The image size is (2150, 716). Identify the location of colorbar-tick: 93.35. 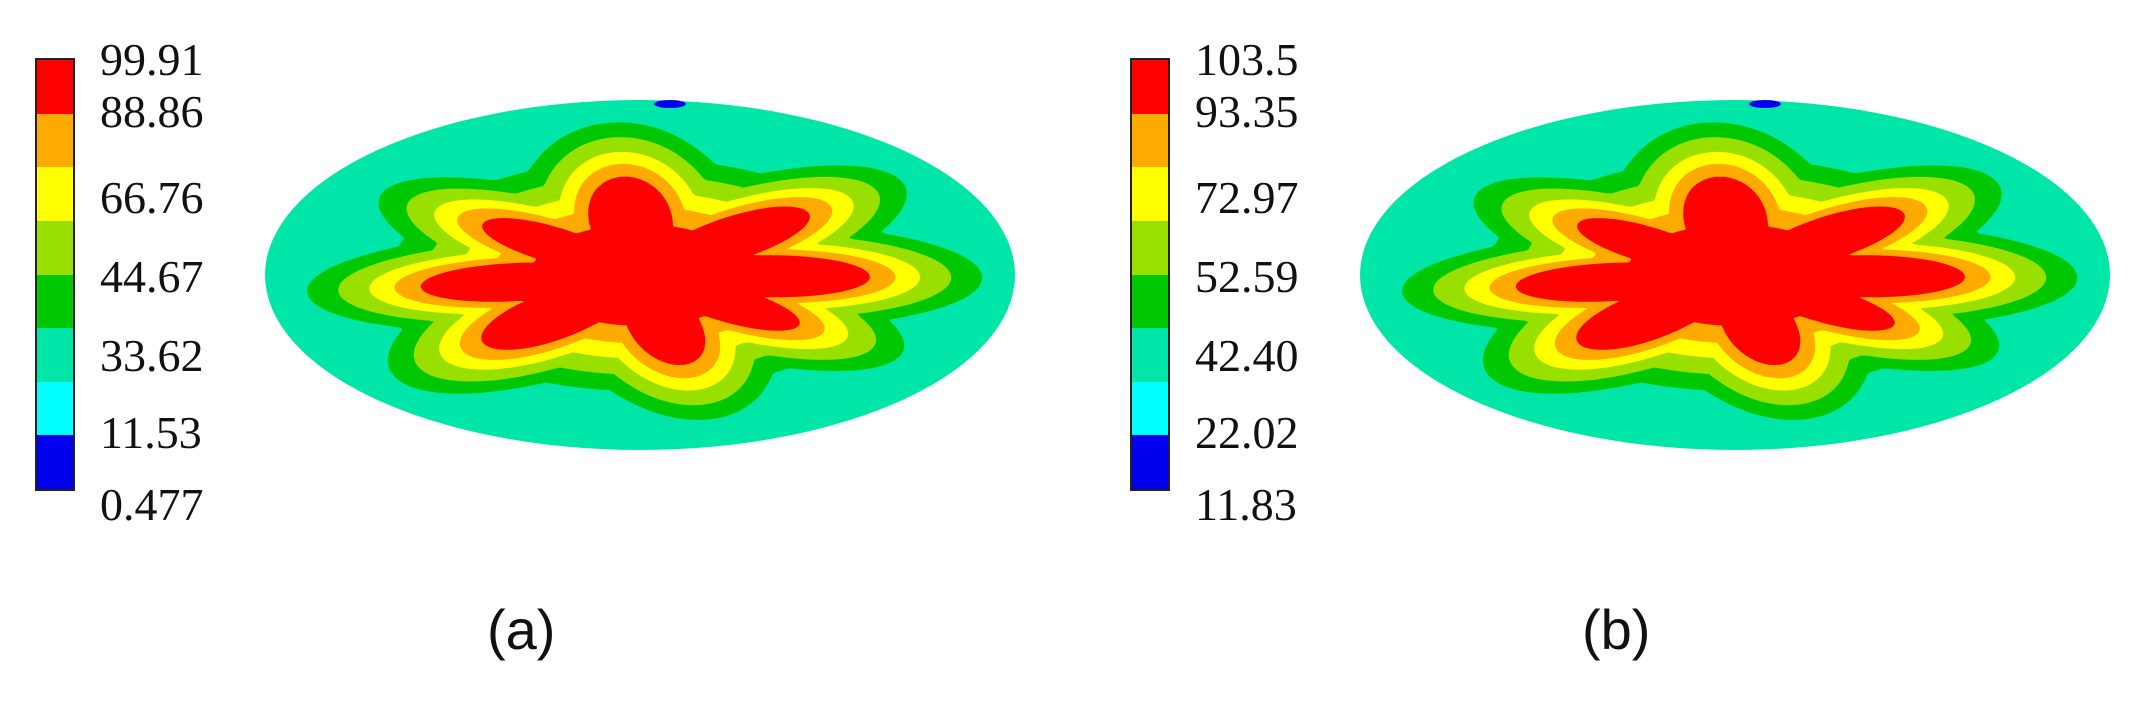
(1247, 111).